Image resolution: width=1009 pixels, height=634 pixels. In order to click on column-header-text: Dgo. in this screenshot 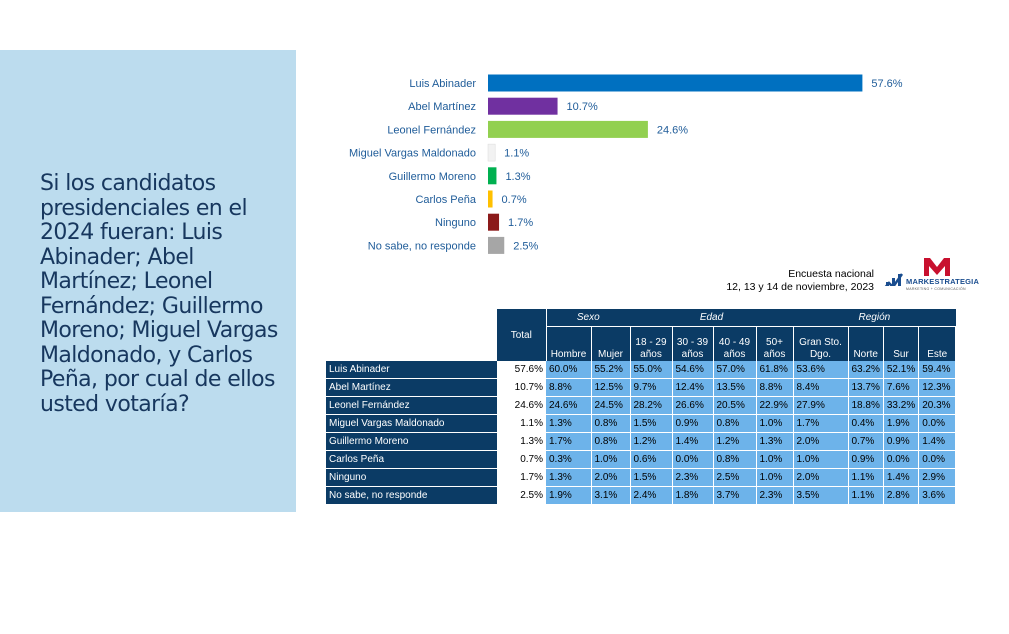, I will do `click(820, 354)`.